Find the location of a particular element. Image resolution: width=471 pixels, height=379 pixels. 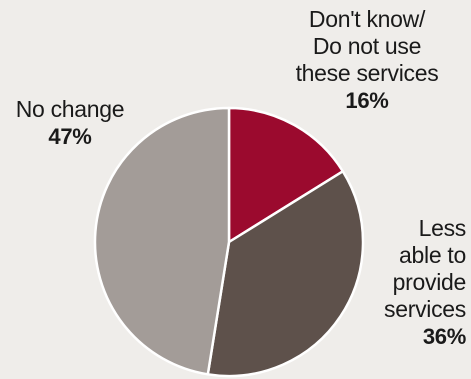

slice-label-dont-know-line-3: these services is located at coordinates (367, 73).